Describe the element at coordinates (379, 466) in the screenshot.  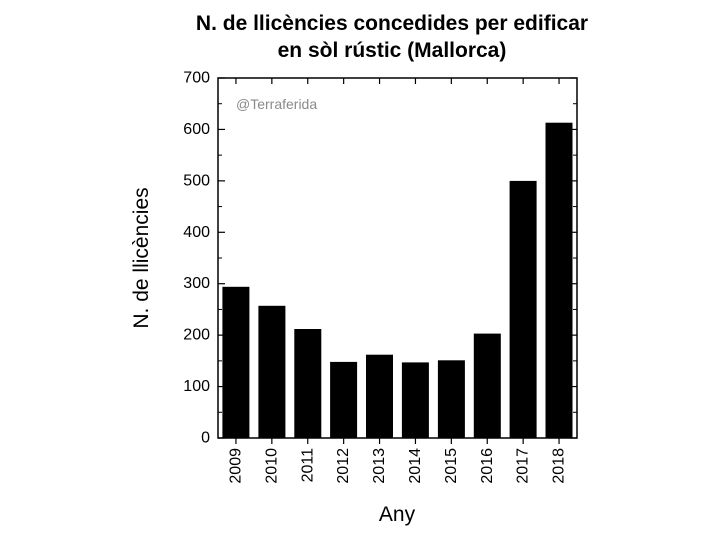
I see `x-tick-label-2013: 2013` at that location.